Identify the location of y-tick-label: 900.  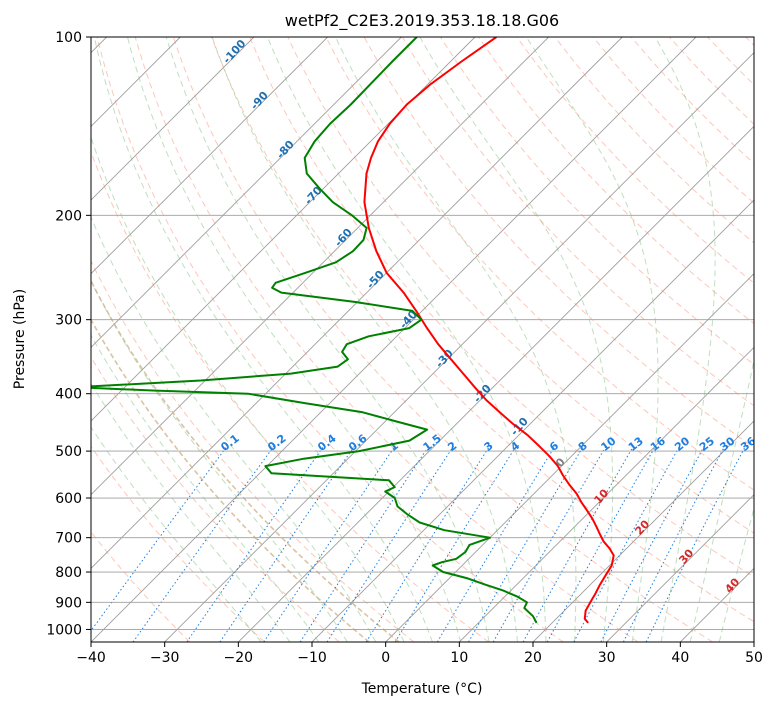
(68, 603).